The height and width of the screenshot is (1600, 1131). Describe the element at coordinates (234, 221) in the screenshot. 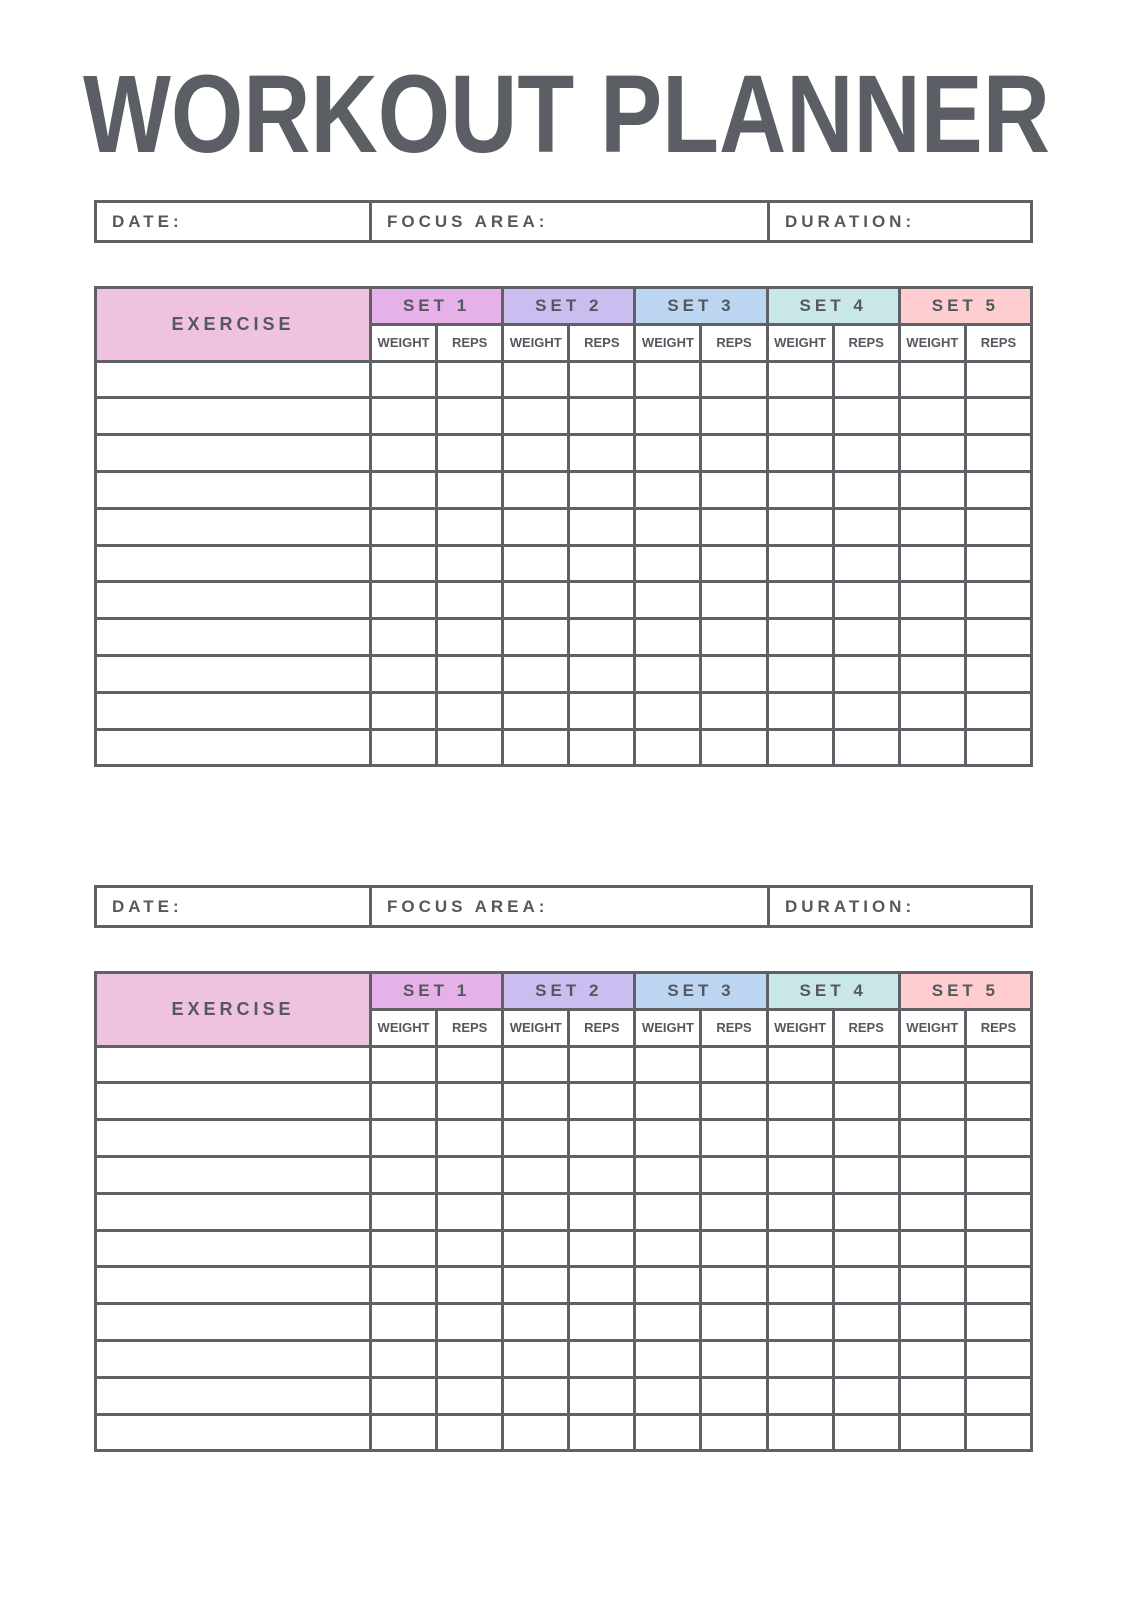

I see `date-field: DATE:` at that location.